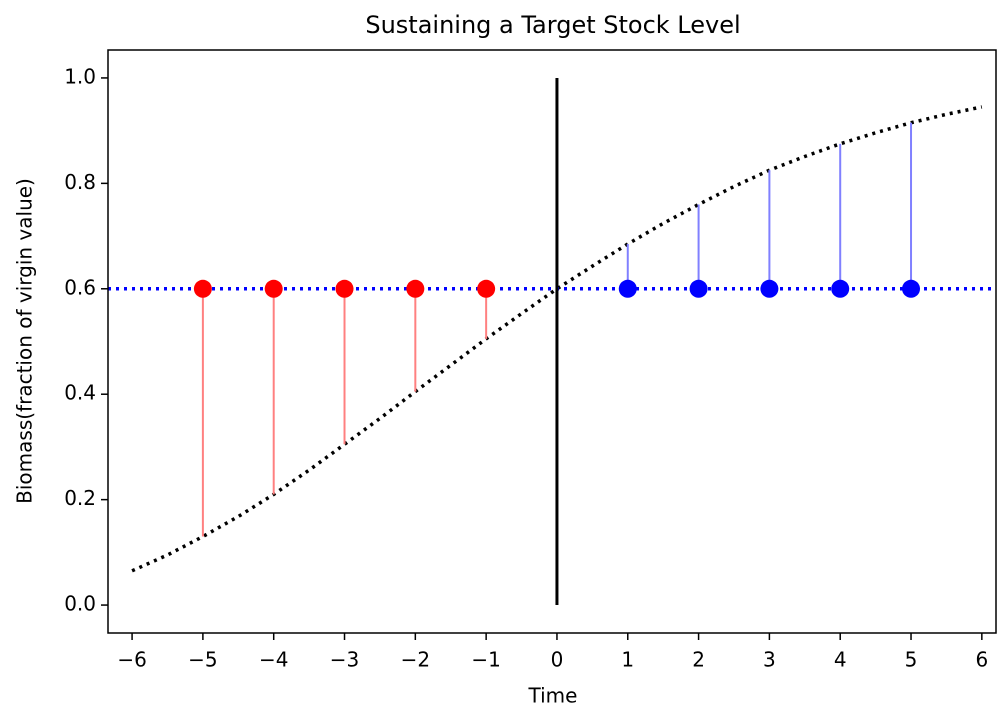  What do you see at coordinates (769, 660) in the screenshot?
I see `x-tick-label: 3` at bounding box center [769, 660].